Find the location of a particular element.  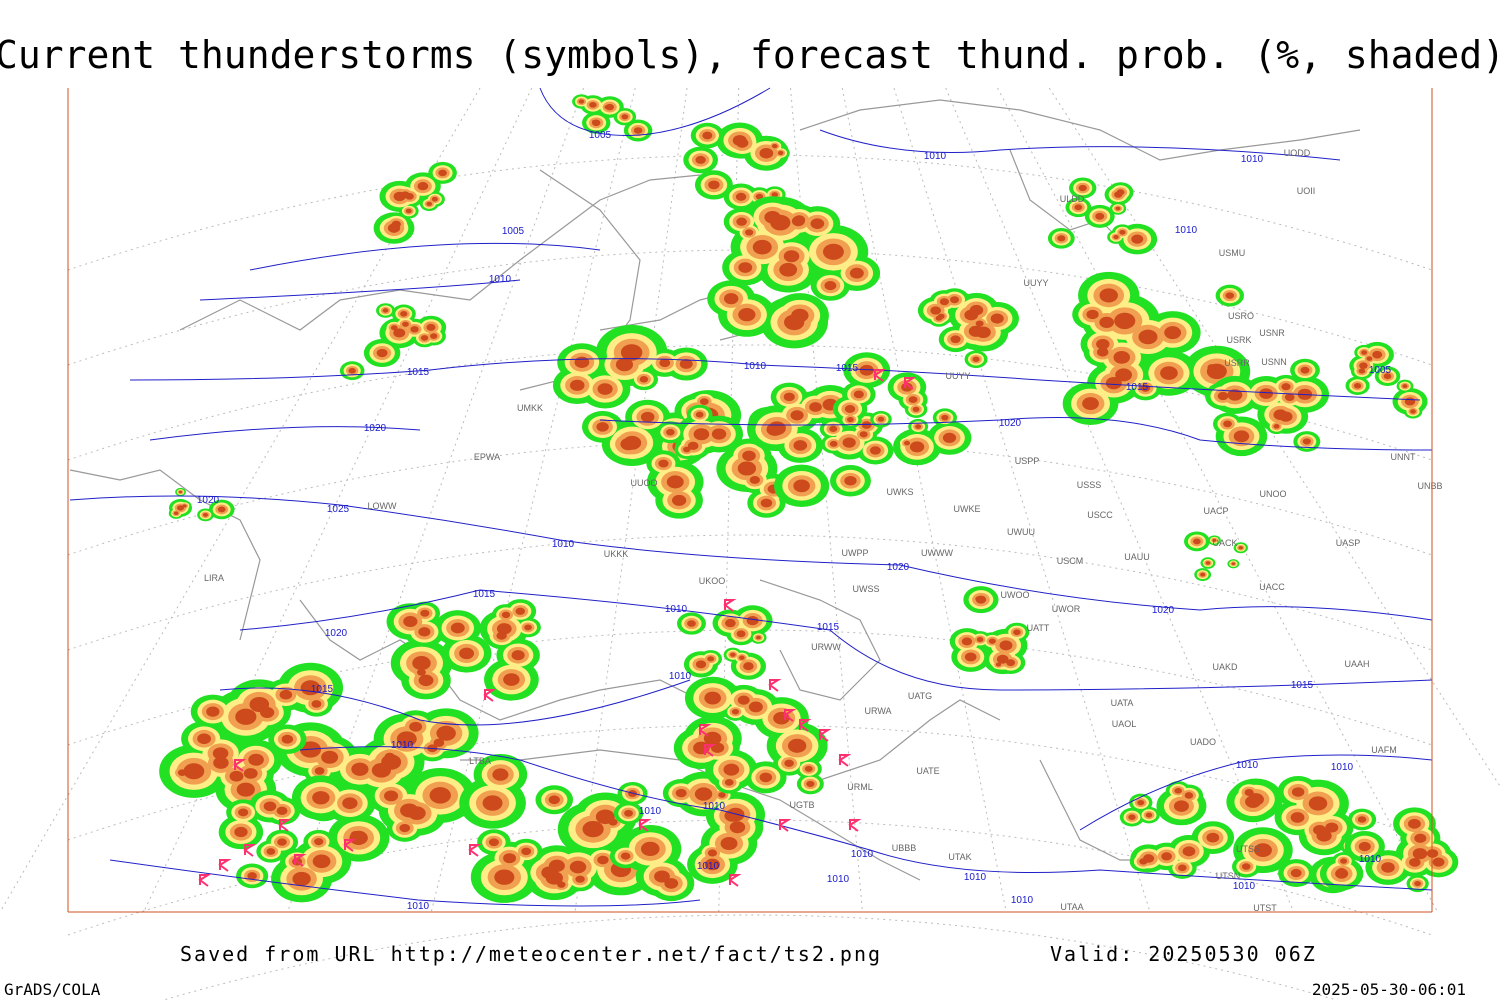

station-code: UAUU is located at coordinates (1137, 557).